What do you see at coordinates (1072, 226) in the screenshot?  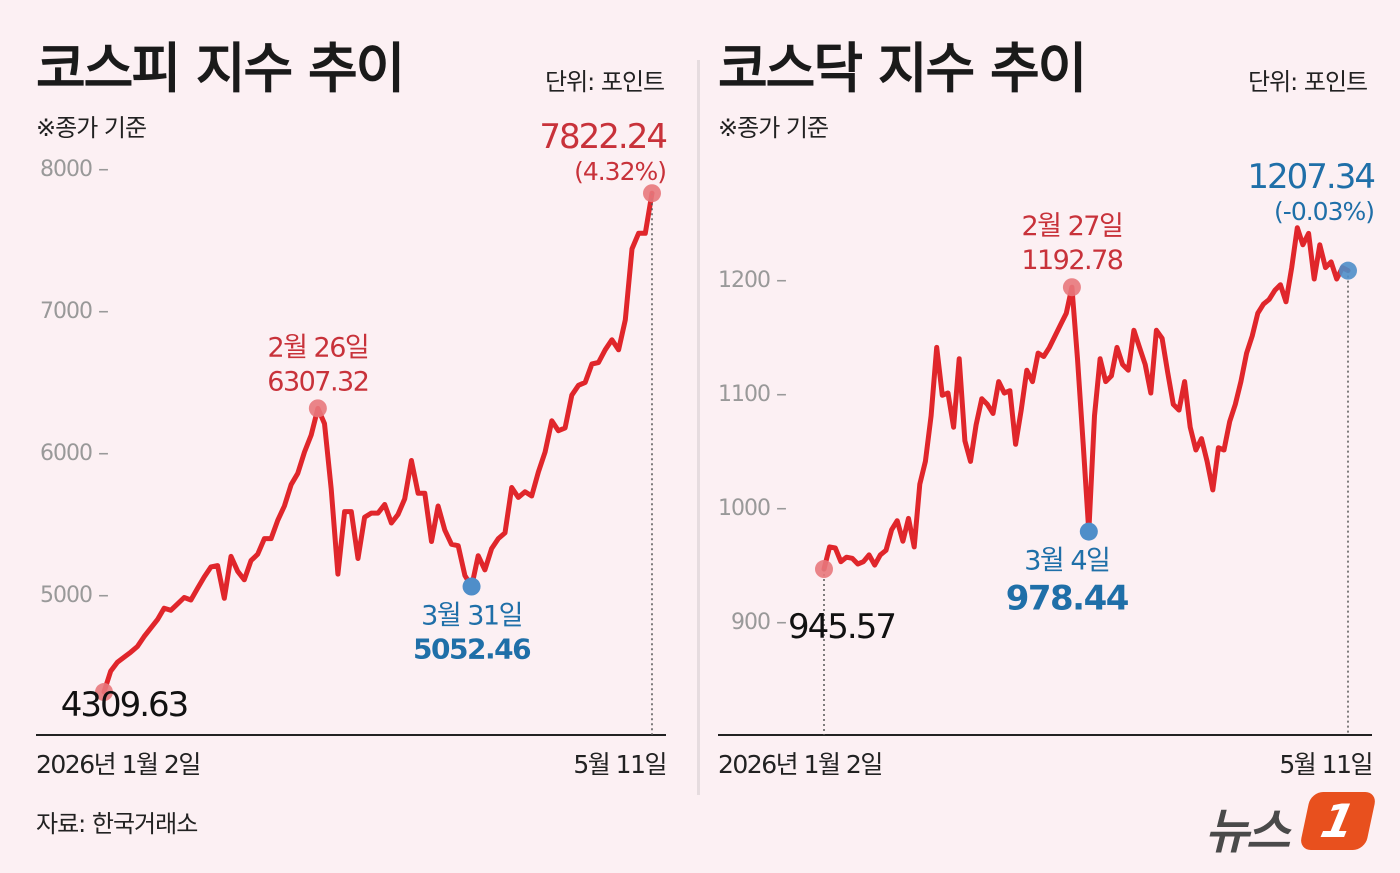 I see `peak-date-label: 2월 27일` at bounding box center [1072, 226].